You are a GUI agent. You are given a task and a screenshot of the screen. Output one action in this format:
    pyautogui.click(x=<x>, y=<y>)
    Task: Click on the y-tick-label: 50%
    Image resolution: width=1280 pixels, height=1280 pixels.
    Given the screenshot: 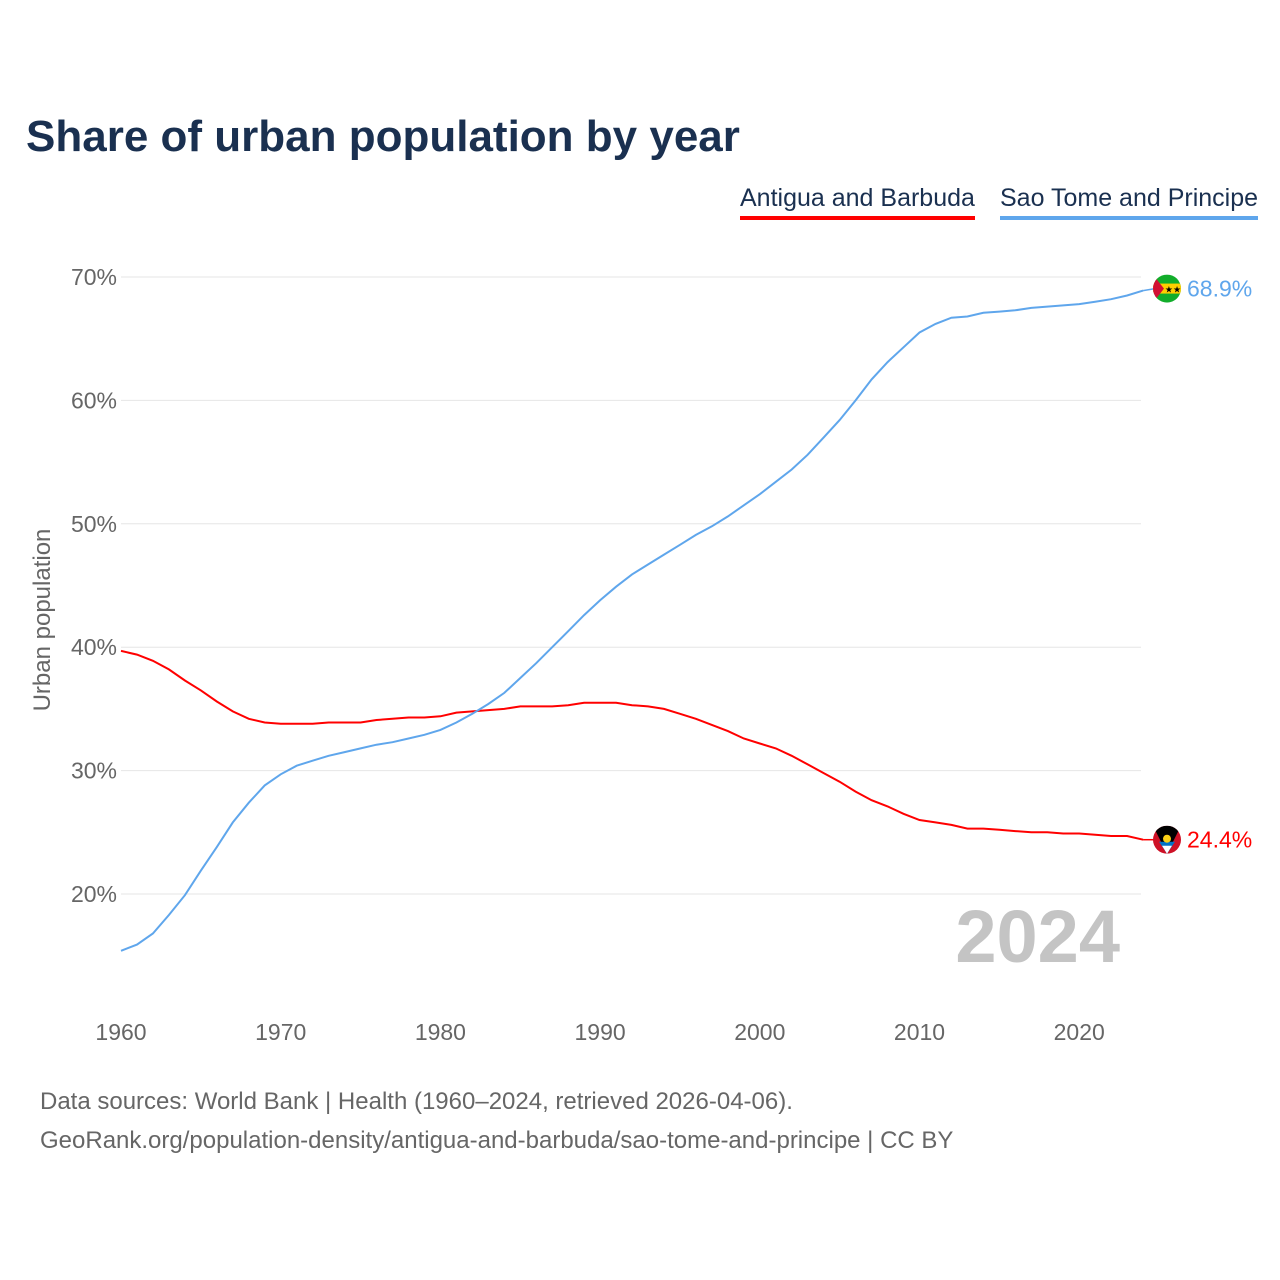 What is the action you would take?
    pyautogui.click(x=94, y=524)
    